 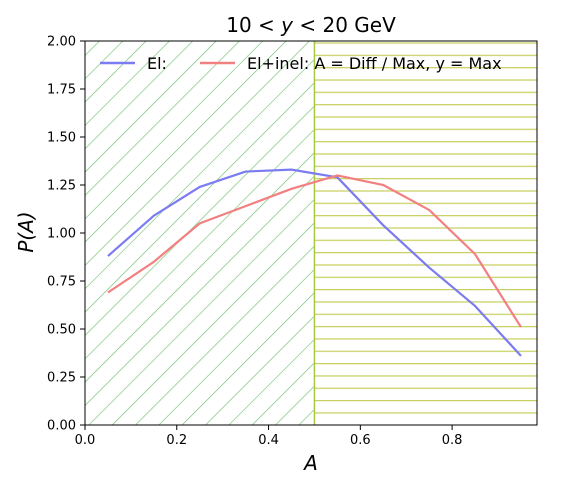 What do you see at coordinates (61, 378) in the screenshot?
I see `y-tick-label: 0.25` at bounding box center [61, 378].